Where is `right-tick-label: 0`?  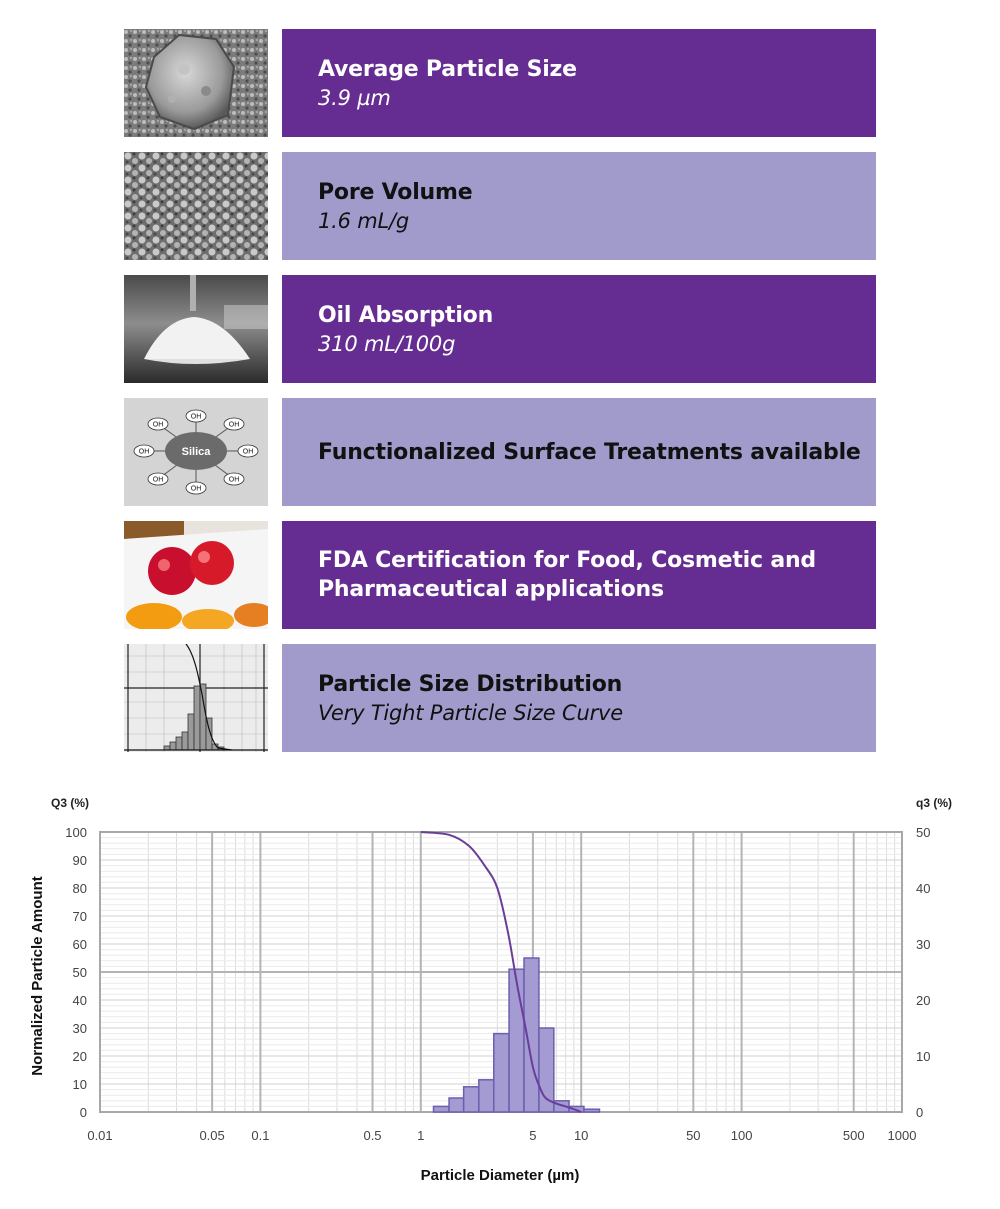
right-tick-label: 0 is located at coordinates (919, 1112).